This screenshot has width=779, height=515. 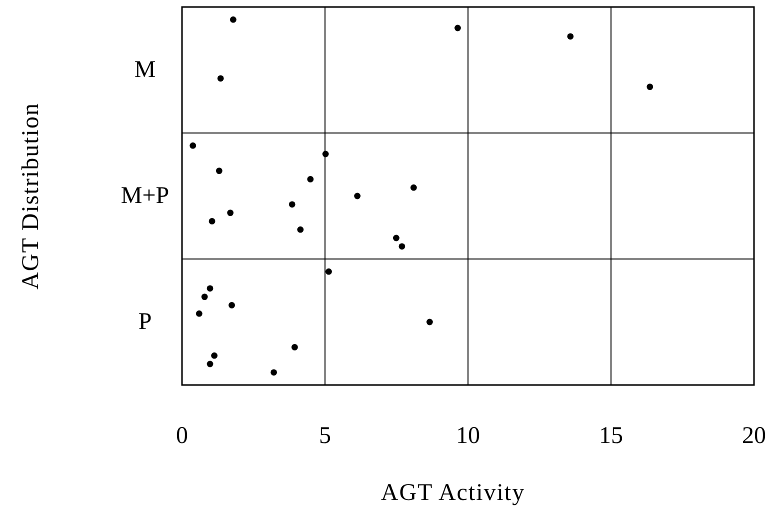 I want to click on y-axis-title: AGT Distribution, so click(x=31, y=196).